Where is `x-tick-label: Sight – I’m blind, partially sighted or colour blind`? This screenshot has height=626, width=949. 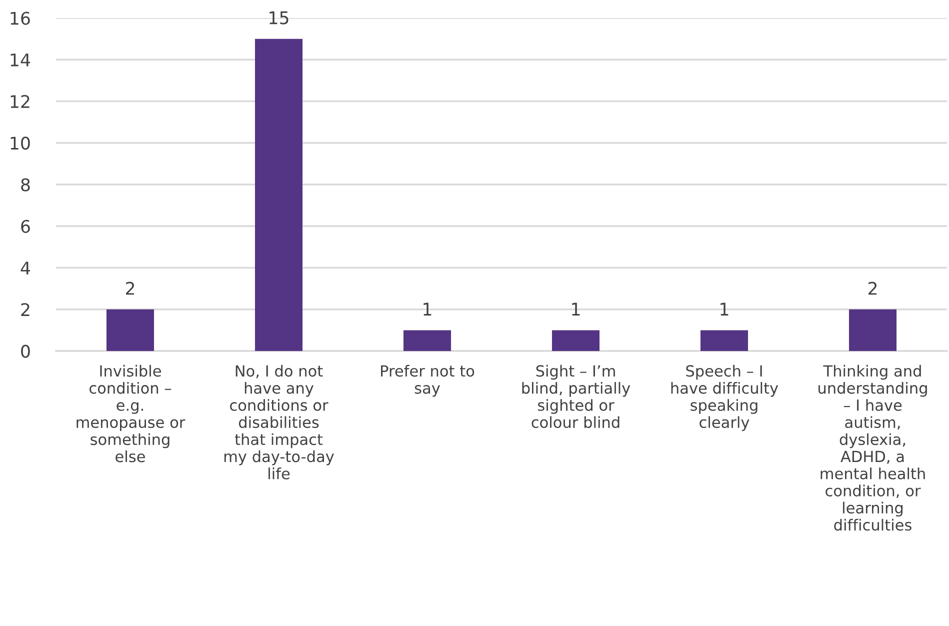
x-tick-label: Sight – I’m blind, partially sighted or colour blind is located at coordinates (576, 396).